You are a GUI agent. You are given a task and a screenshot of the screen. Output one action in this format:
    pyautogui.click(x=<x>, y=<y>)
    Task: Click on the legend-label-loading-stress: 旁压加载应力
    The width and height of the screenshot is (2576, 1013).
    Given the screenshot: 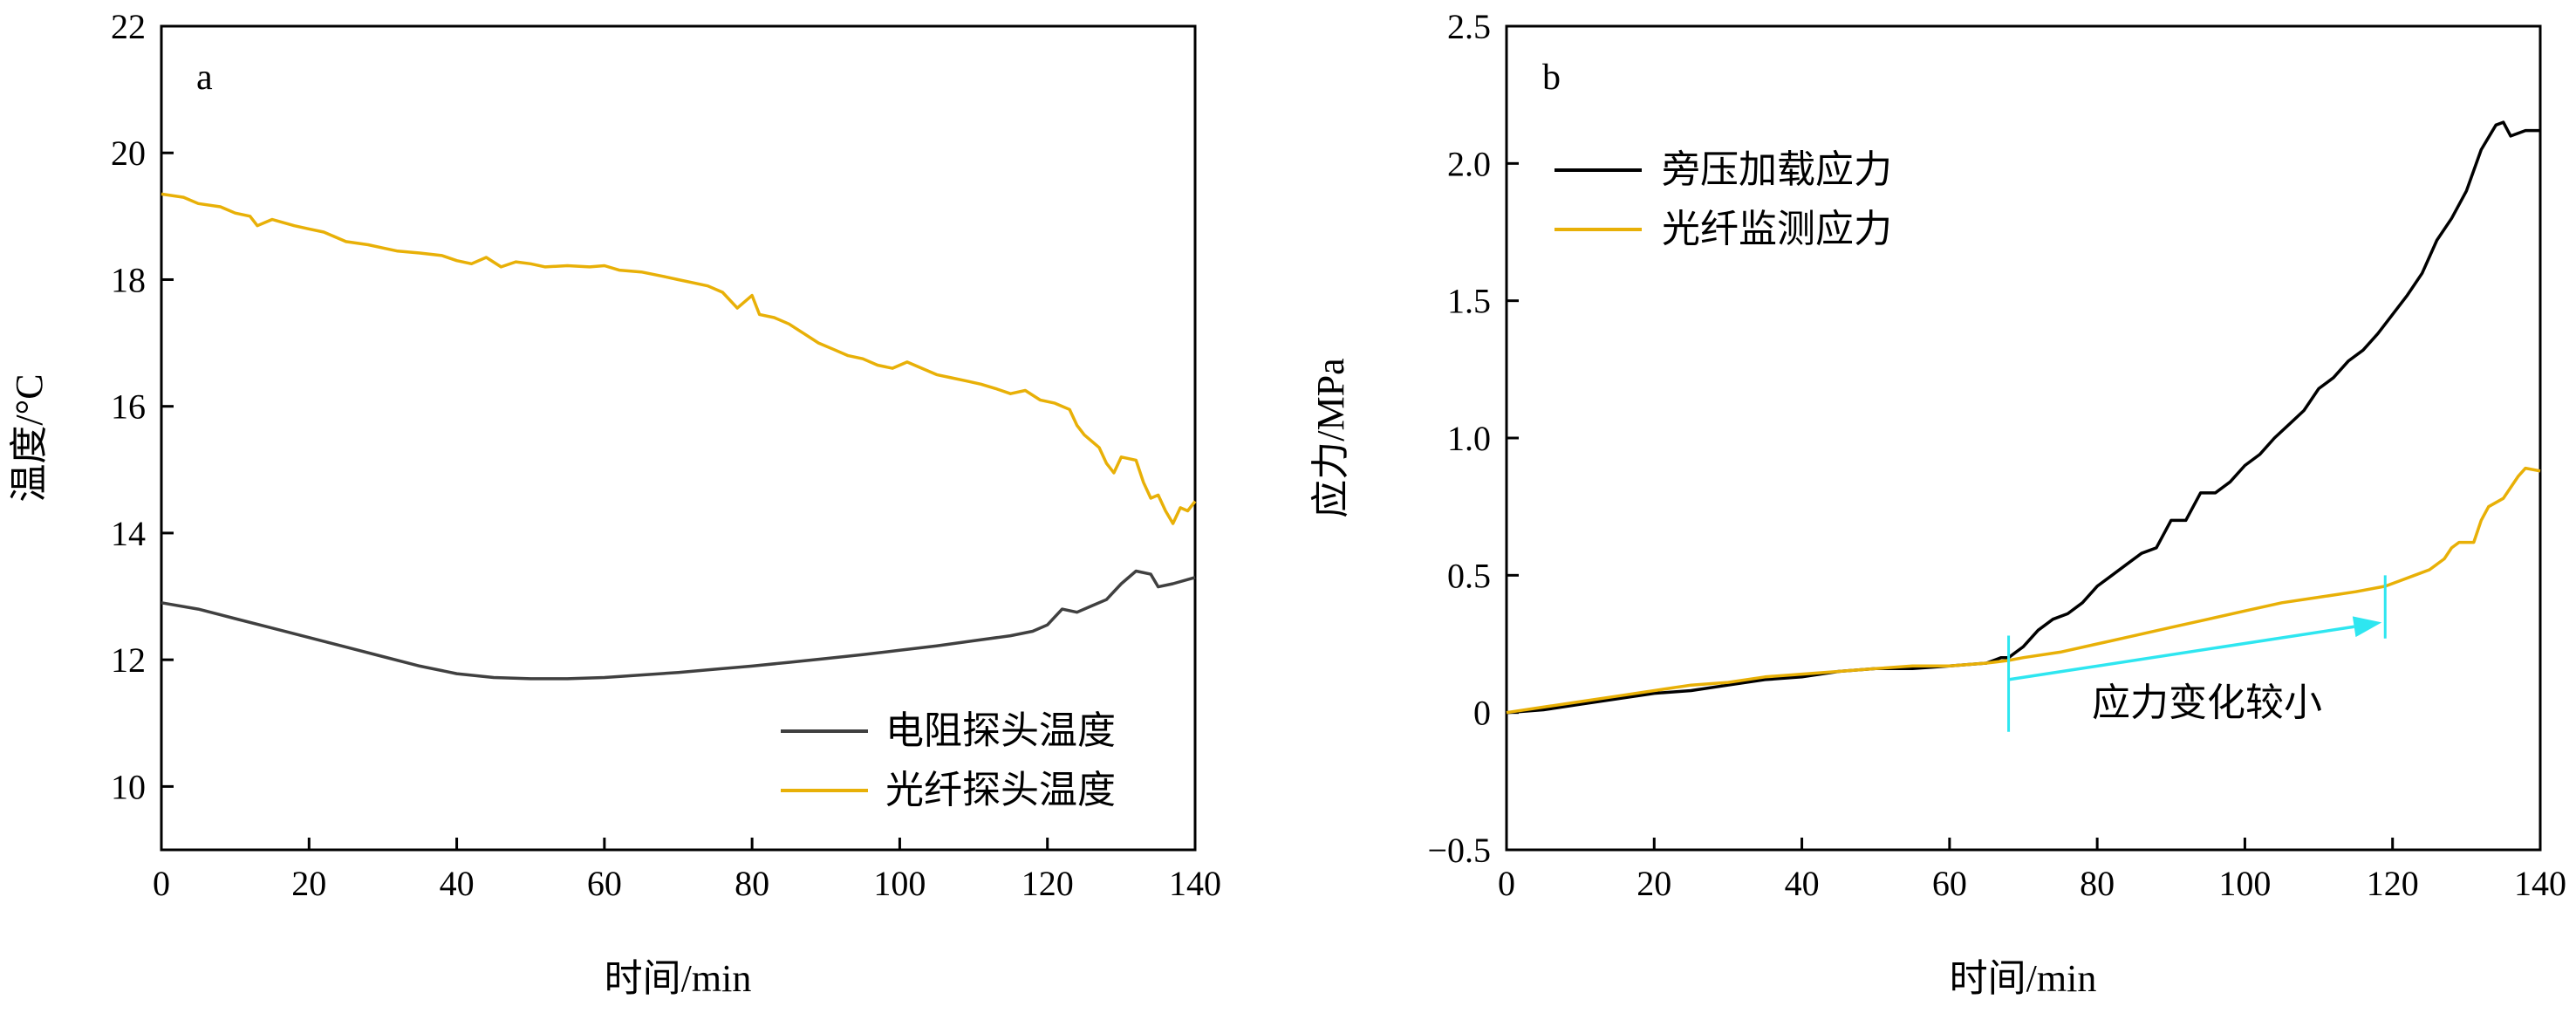 What is the action you would take?
    pyautogui.click(x=1777, y=169)
    